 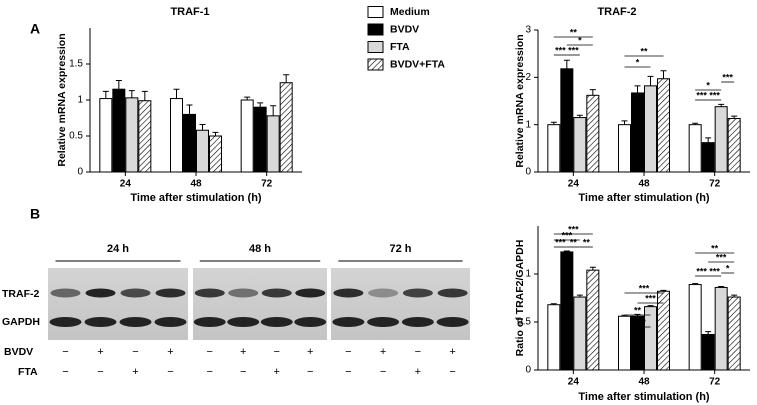 I want to click on legend-label: FTA, so click(x=400, y=47).